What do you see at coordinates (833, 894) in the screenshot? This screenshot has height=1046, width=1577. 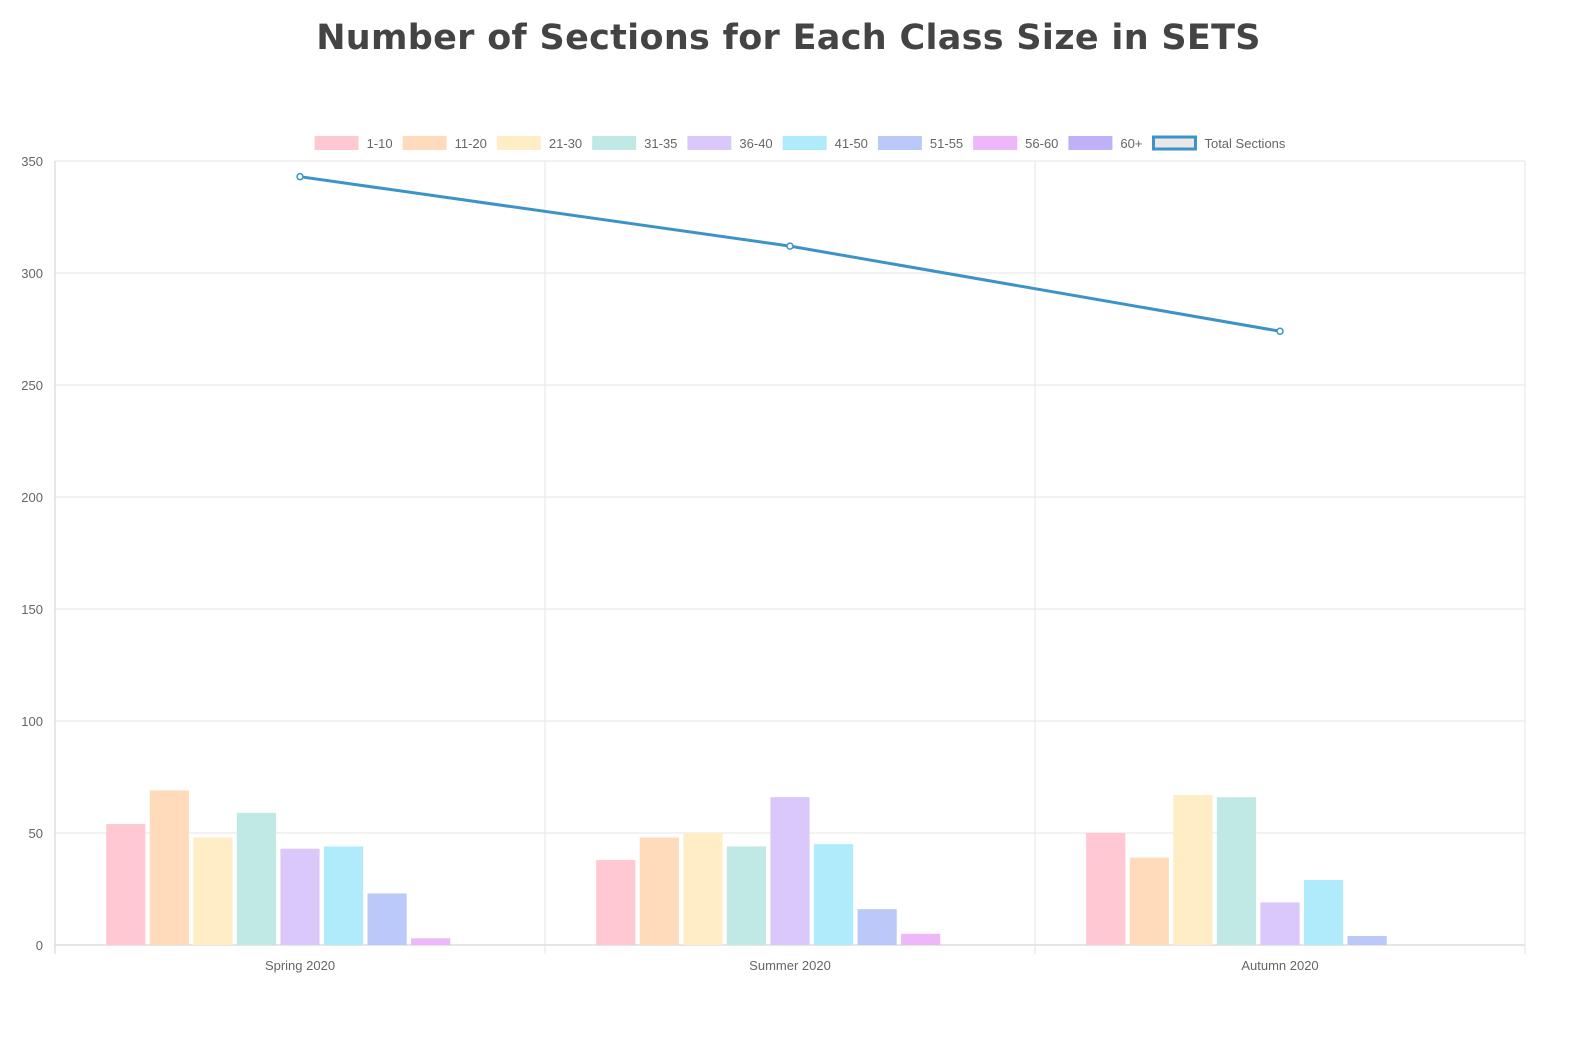 I see `bar-41-50-Summer 2020` at bounding box center [833, 894].